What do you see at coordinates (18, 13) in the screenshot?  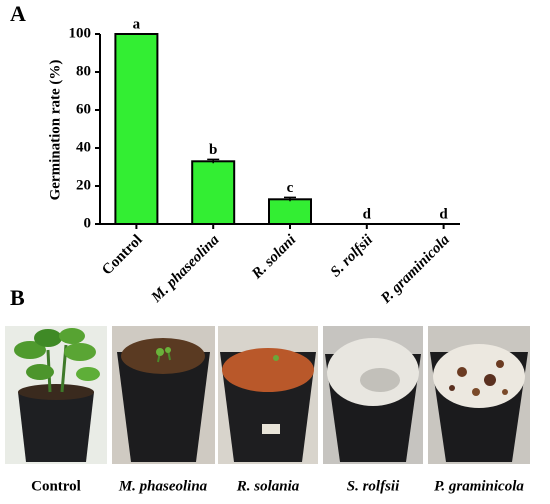 I see `panel-label: A` at bounding box center [18, 13].